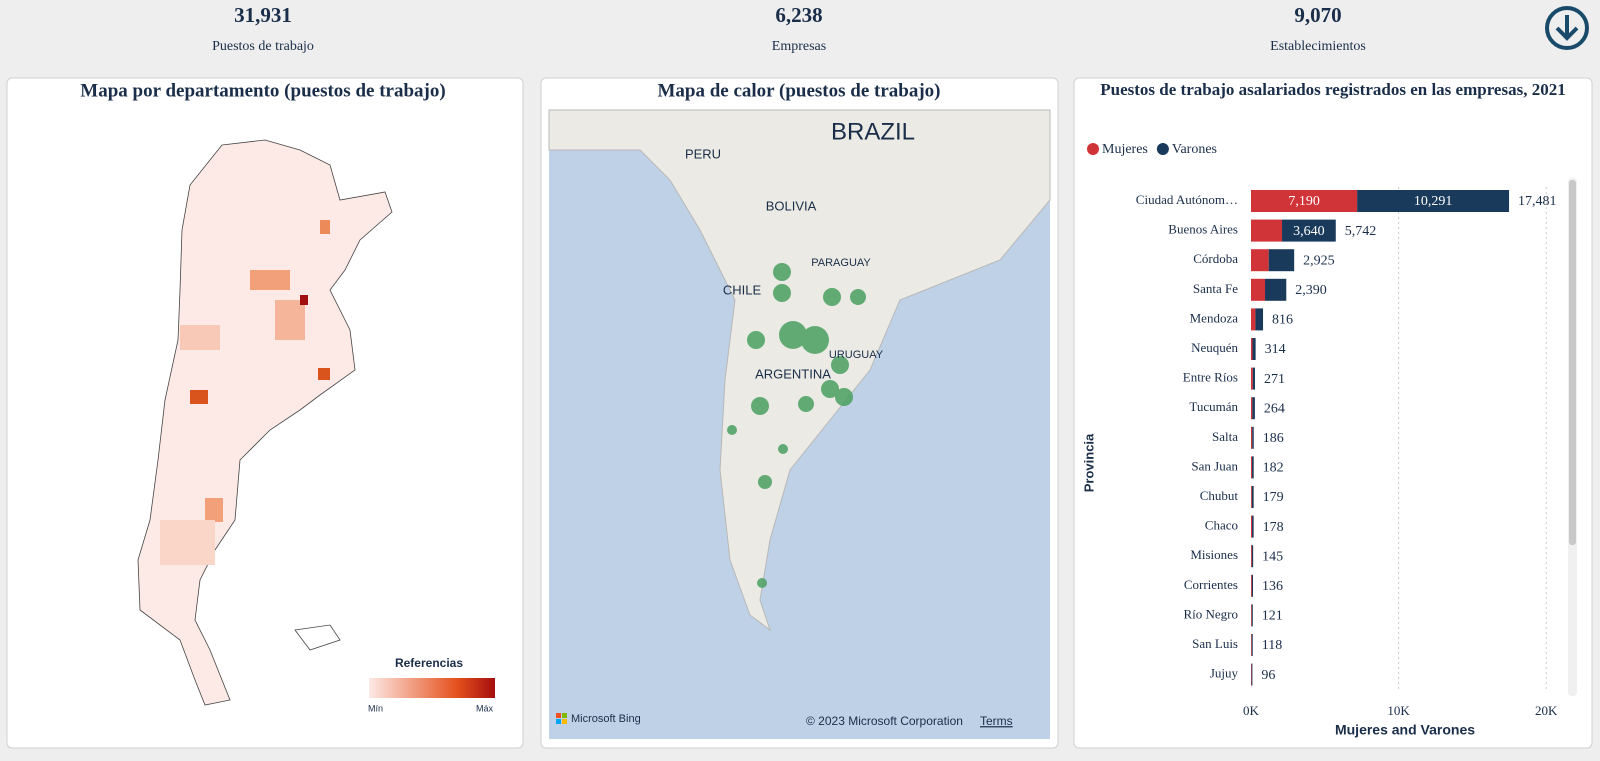  I want to click on y-tick-label: Santa Fe, so click(1215, 288).